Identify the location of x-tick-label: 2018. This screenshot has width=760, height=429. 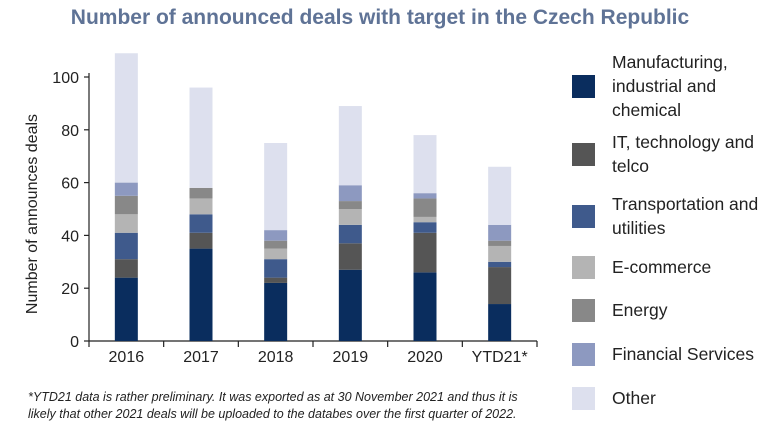
(276, 357).